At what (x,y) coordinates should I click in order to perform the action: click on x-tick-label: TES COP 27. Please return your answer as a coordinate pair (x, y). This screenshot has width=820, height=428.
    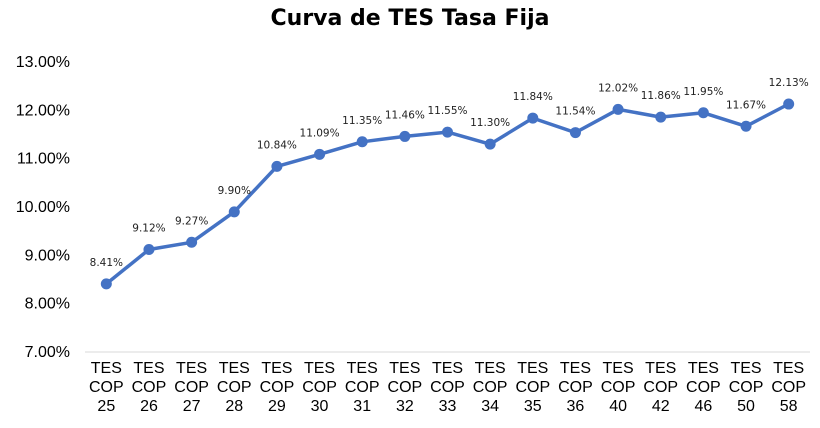
    Looking at the image, I should click on (191, 387).